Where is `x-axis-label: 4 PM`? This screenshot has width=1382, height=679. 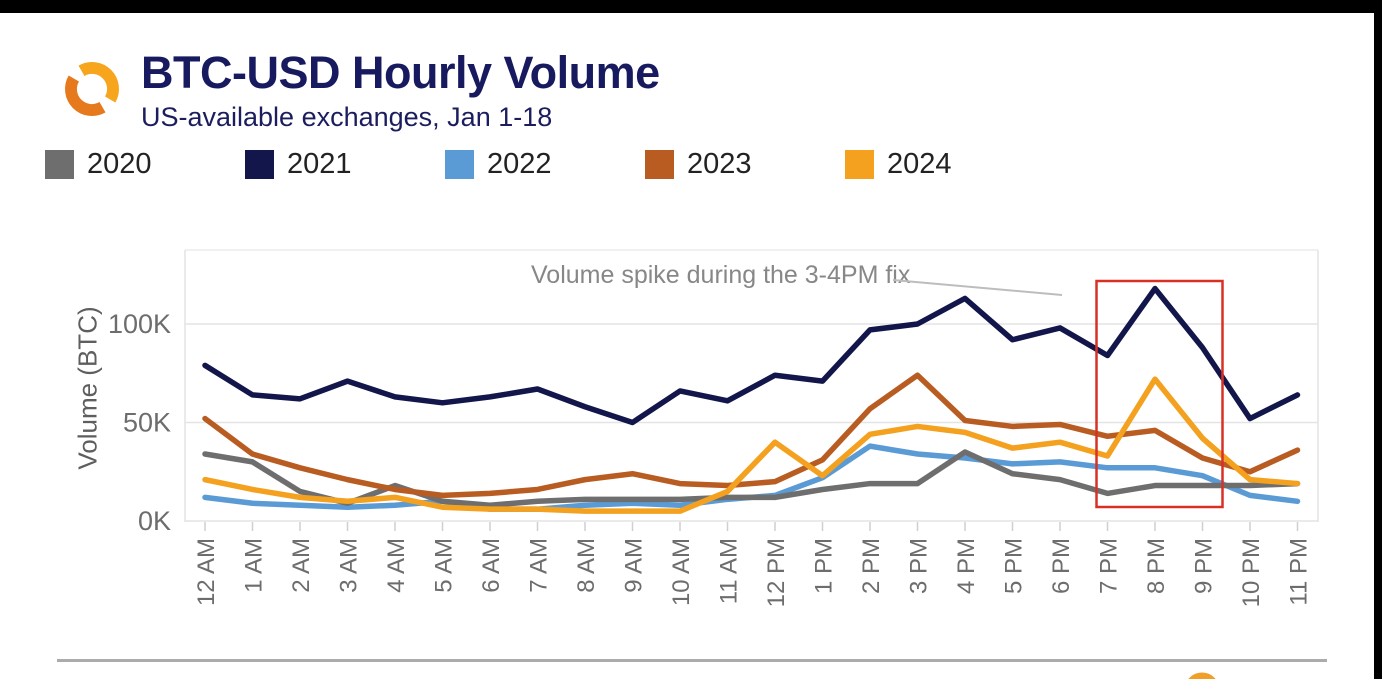 x-axis-label: 4 PM is located at coordinates (966, 566).